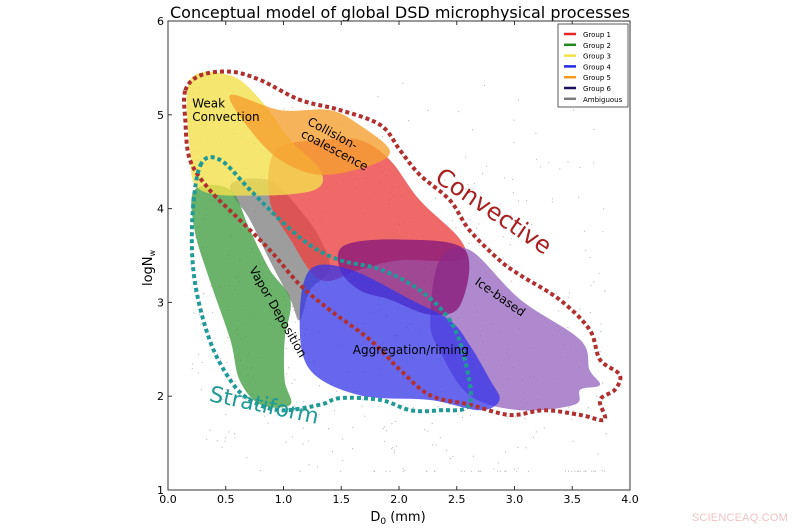 The width and height of the screenshot is (800, 530). What do you see at coordinates (208, 103) in the screenshot?
I see `annotation-line: Weak` at bounding box center [208, 103].